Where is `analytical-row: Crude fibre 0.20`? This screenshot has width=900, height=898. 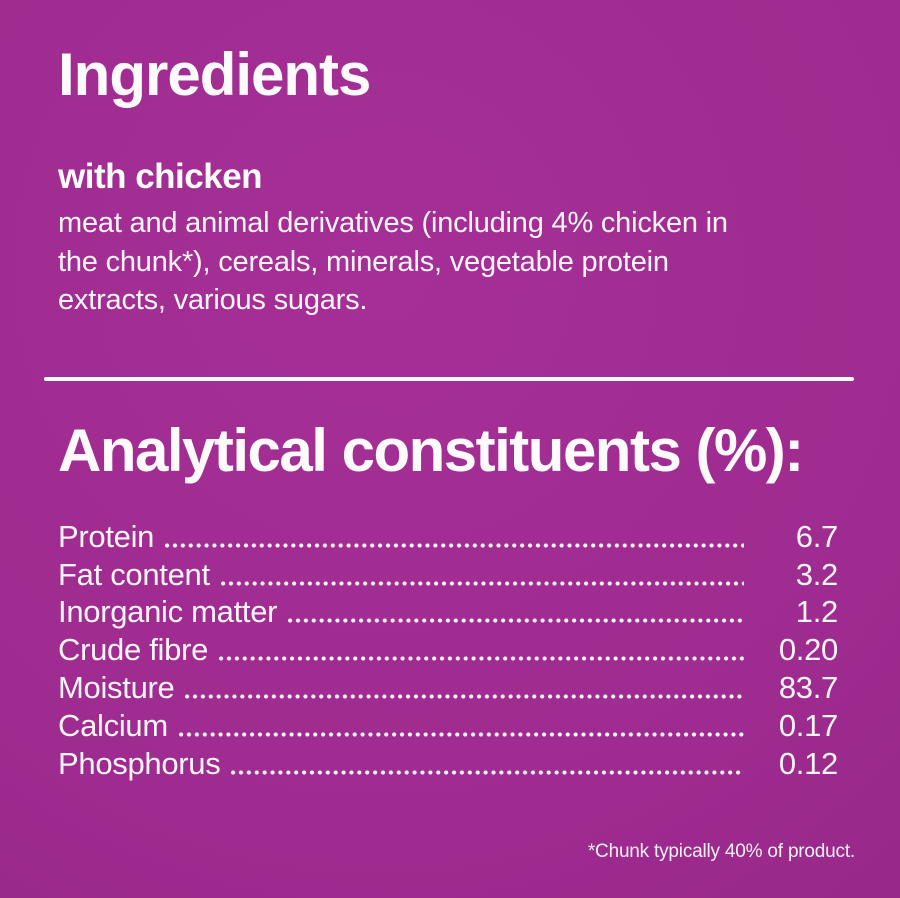
analytical-row: Crude fibre 0.20 is located at coordinates (448, 650).